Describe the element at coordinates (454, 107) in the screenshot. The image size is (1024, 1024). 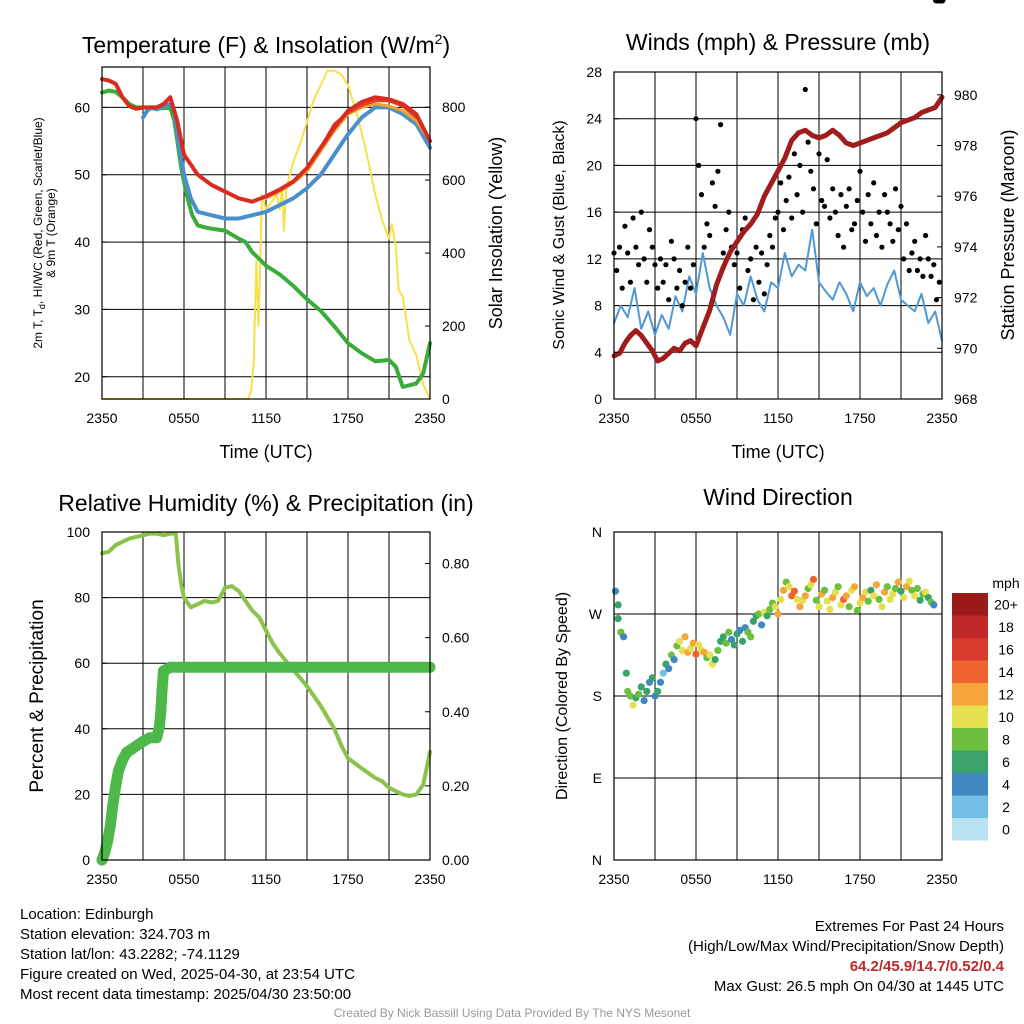
I see `y2-tick-label: 800` at that location.